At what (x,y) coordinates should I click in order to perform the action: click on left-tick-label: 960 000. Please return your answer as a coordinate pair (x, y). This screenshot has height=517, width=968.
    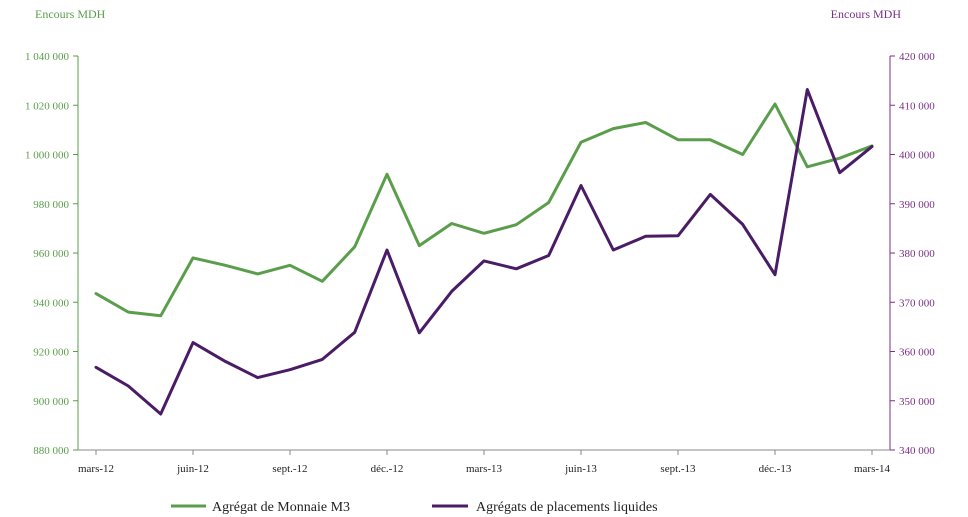
    Looking at the image, I should click on (51, 254).